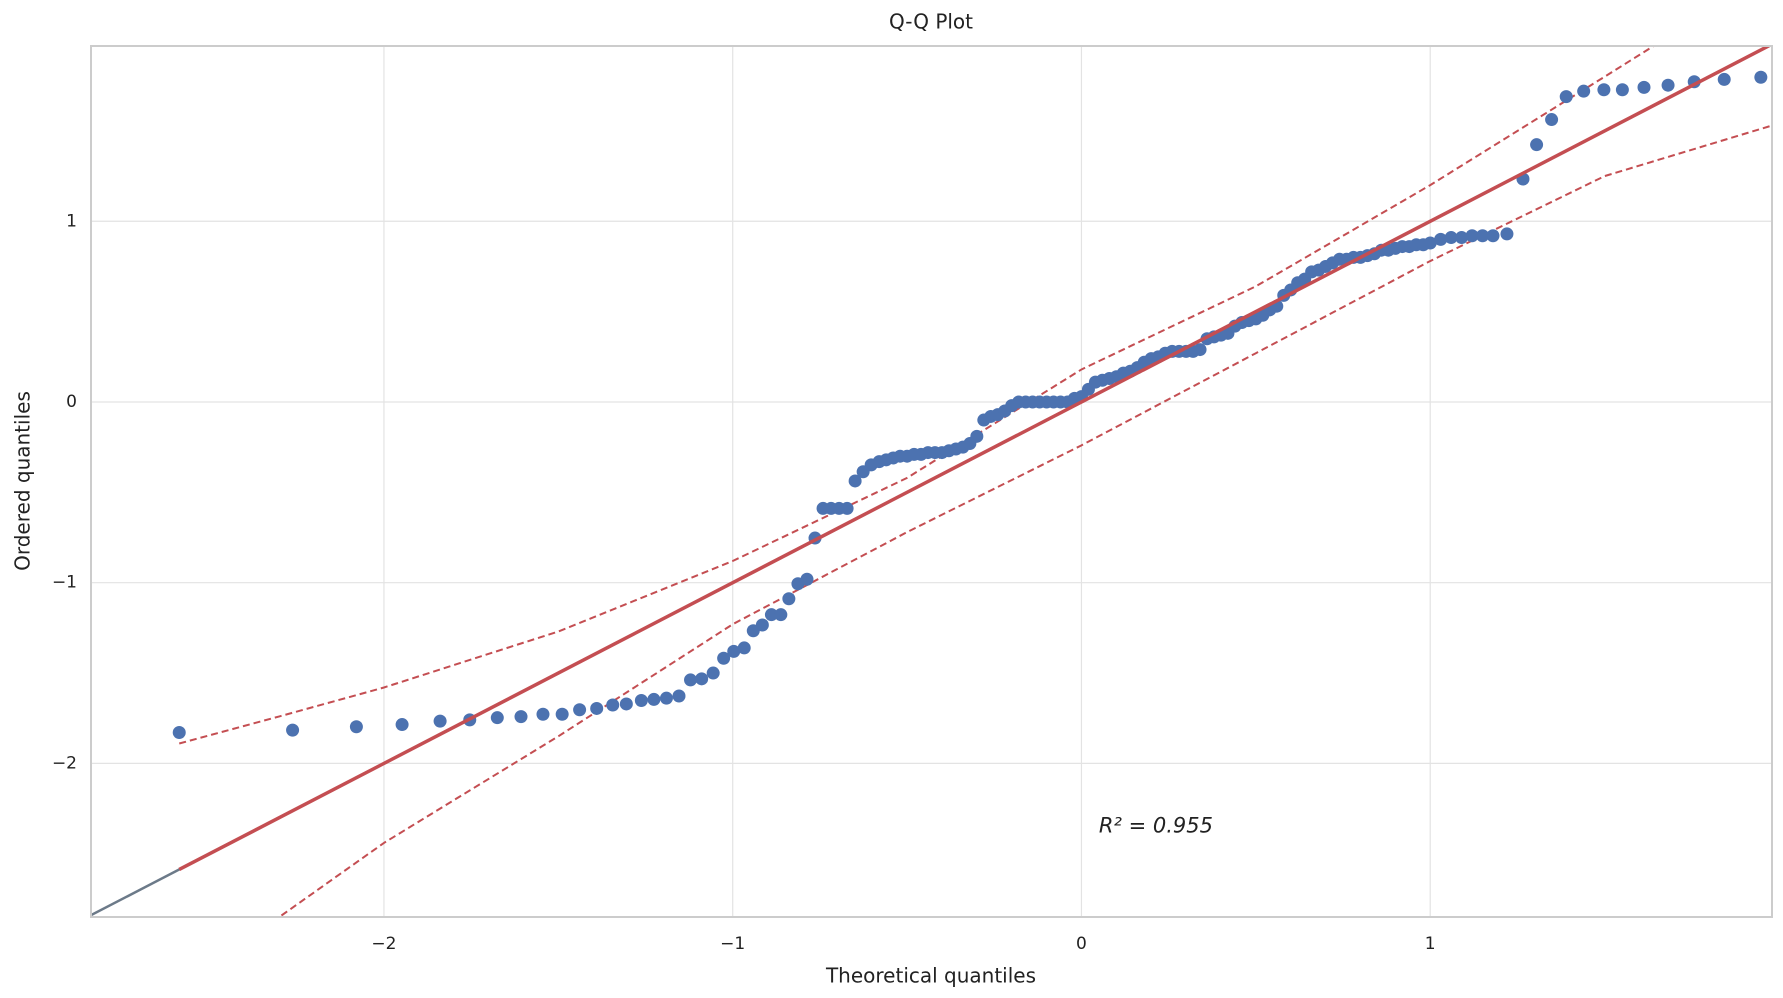 This screenshot has width=1783, height=998. Describe the element at coordinates (1081, 944) in the screenshot. I see `x-tick-label: 0` at that location.